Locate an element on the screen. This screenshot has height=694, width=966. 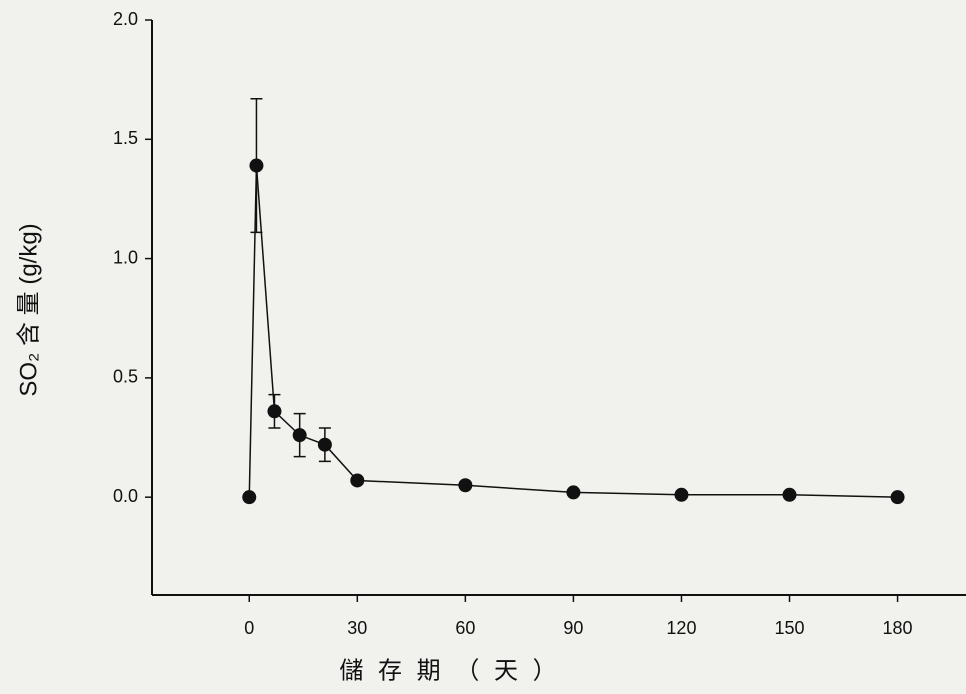
y-tick-label: 0.0 is located at coordinates (125, 496).